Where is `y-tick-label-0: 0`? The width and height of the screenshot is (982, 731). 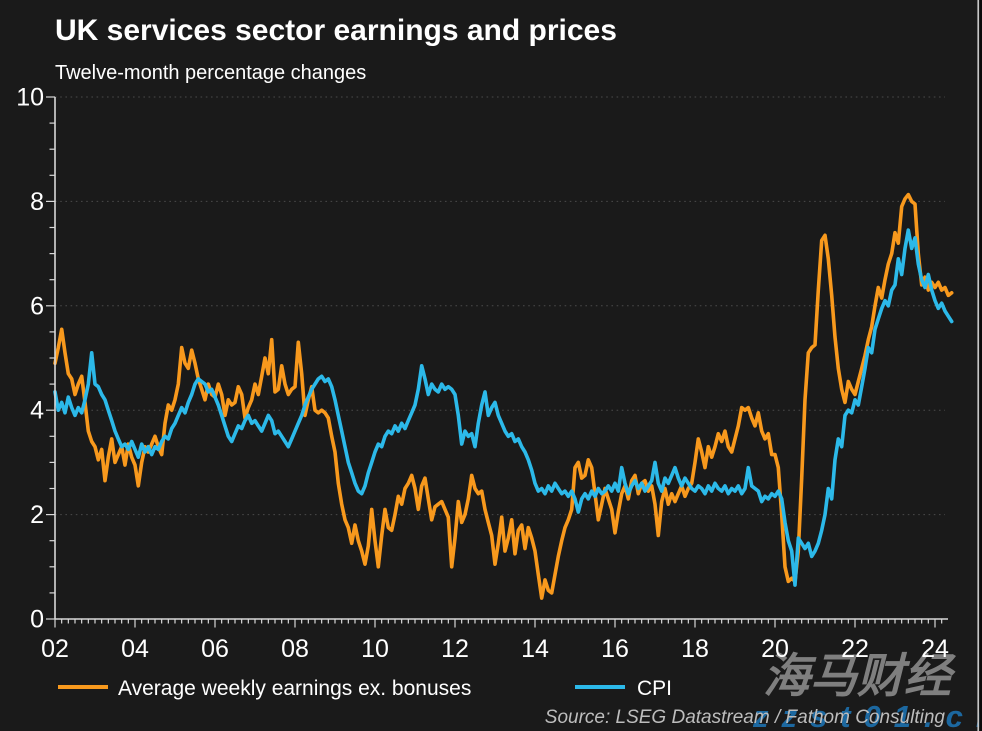 y-tick-label-0: 0 is located at coordinates (37, 620).